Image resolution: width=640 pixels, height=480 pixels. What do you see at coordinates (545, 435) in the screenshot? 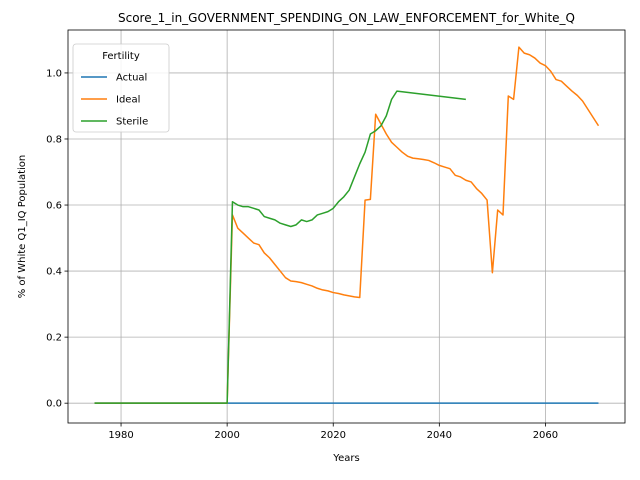
I see `x-tick-label: 2060` at bounding box center [545, 435].